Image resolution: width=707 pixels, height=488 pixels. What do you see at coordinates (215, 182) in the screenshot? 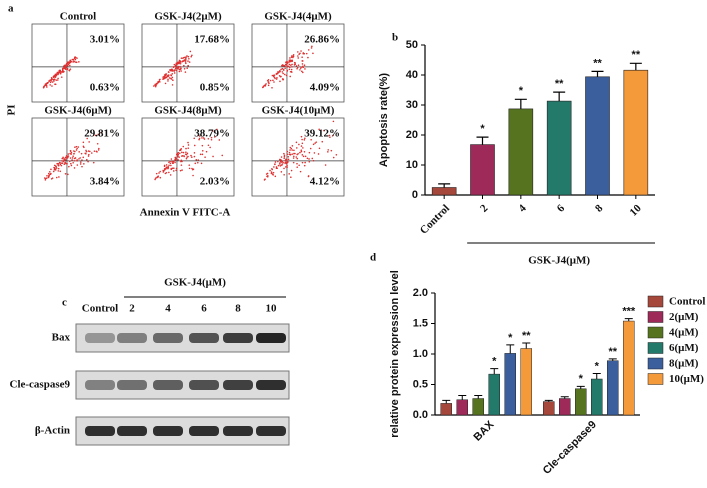
I see `lower-right-percent: 2.03%` at bounding box center [215, 182].